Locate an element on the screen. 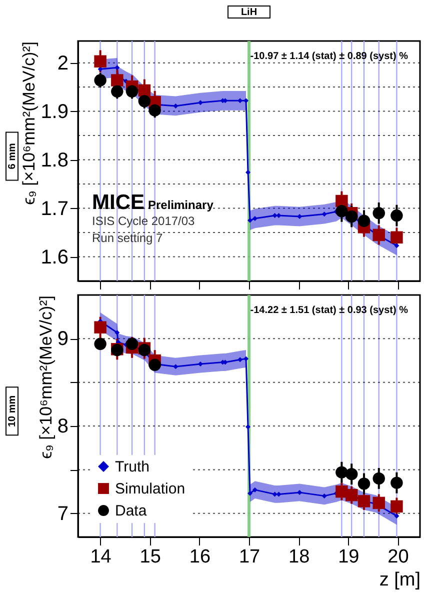  y-tick-label: 1.6 is located at coordinates (54, 257).